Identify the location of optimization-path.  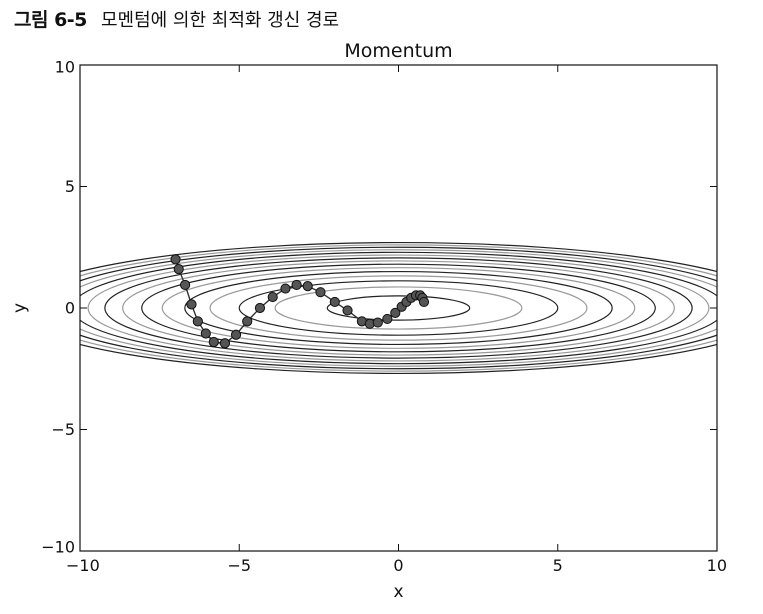
(300, 301).